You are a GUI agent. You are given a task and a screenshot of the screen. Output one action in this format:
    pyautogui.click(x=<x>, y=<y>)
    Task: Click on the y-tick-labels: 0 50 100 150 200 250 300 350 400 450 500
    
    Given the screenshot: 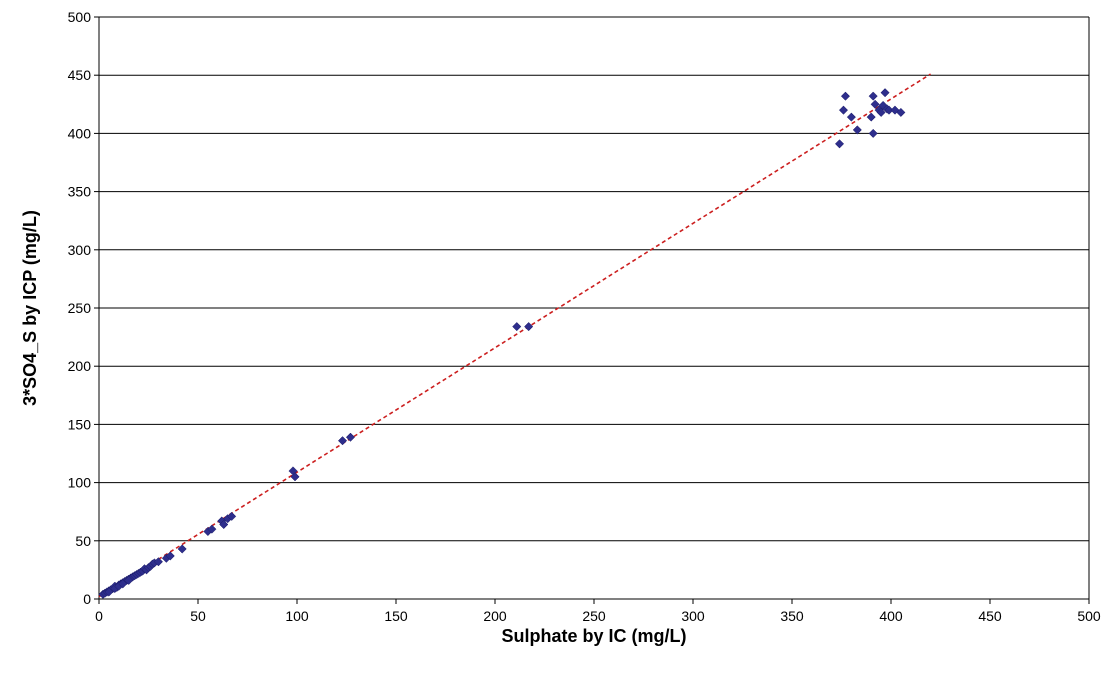 What is the action you would take?
    pyautogui.click(x=80, y=308)
    